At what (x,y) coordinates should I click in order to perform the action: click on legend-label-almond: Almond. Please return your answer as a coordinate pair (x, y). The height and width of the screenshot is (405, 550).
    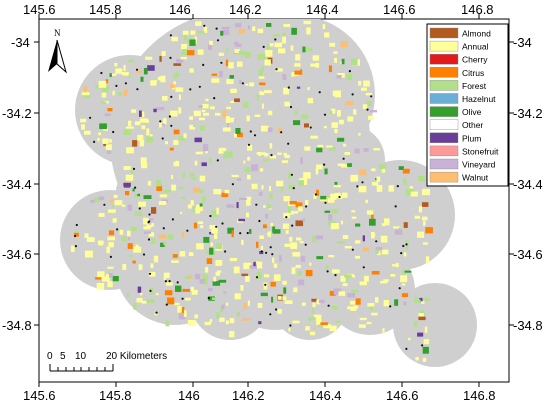
    Looking at the image, I should click on (476, 34).